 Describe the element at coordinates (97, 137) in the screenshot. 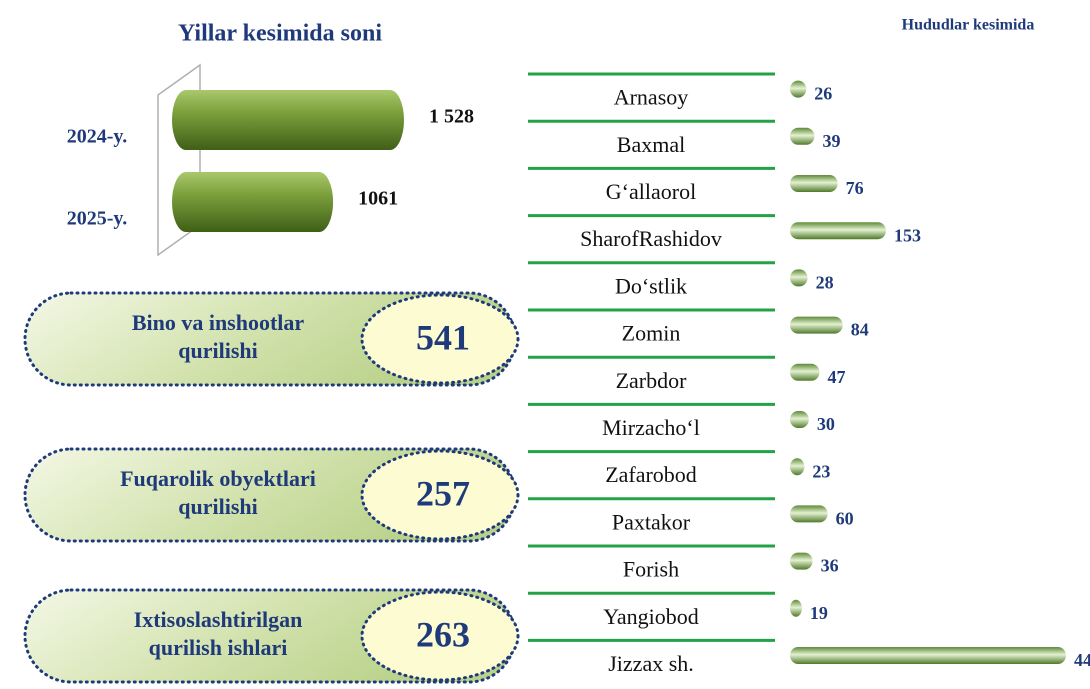

I see `y-tick-label: 2024-y.` at that location.